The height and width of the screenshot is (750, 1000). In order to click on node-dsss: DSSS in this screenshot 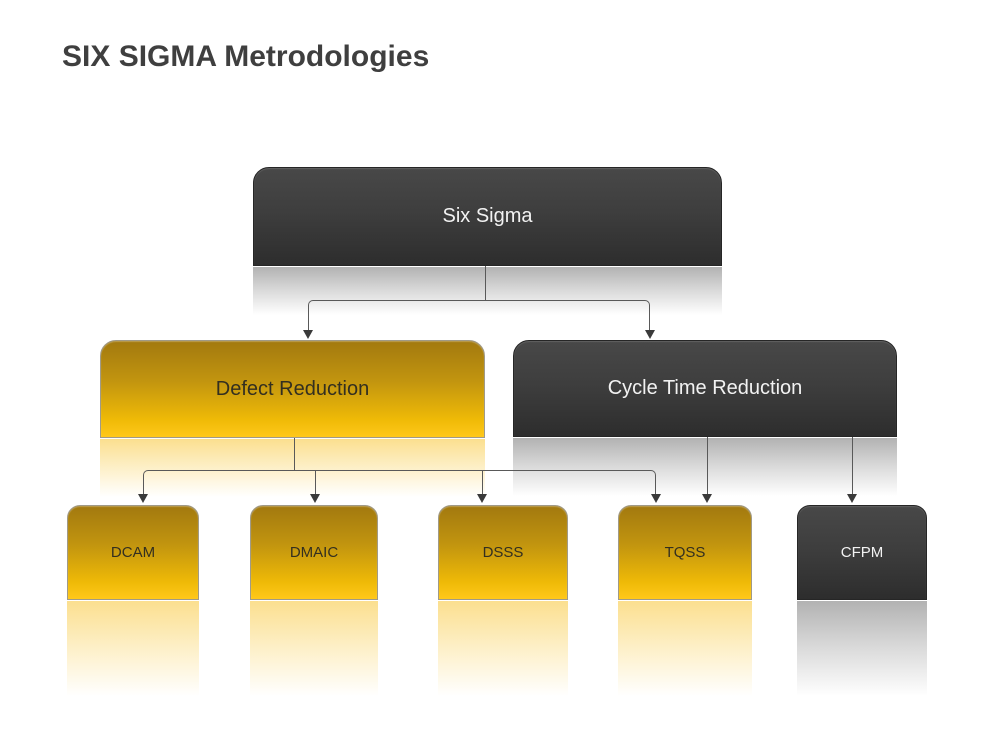, I will do `click(503, 552)`.